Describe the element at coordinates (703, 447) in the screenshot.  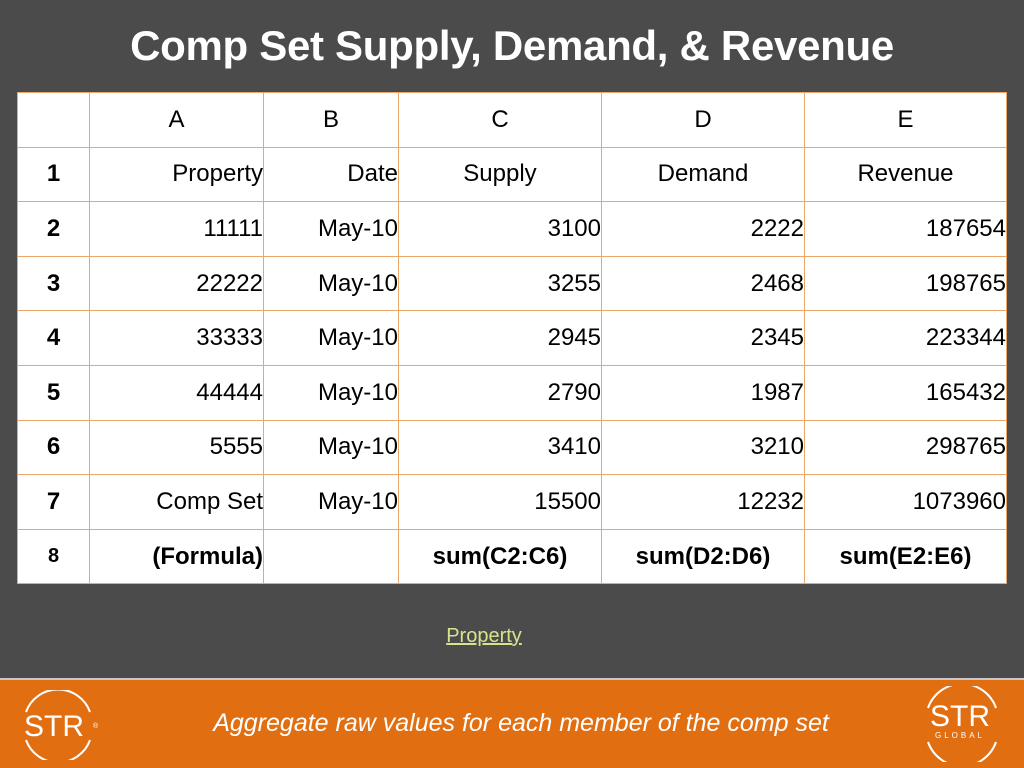
I see `table-cell: 3210` at that location.